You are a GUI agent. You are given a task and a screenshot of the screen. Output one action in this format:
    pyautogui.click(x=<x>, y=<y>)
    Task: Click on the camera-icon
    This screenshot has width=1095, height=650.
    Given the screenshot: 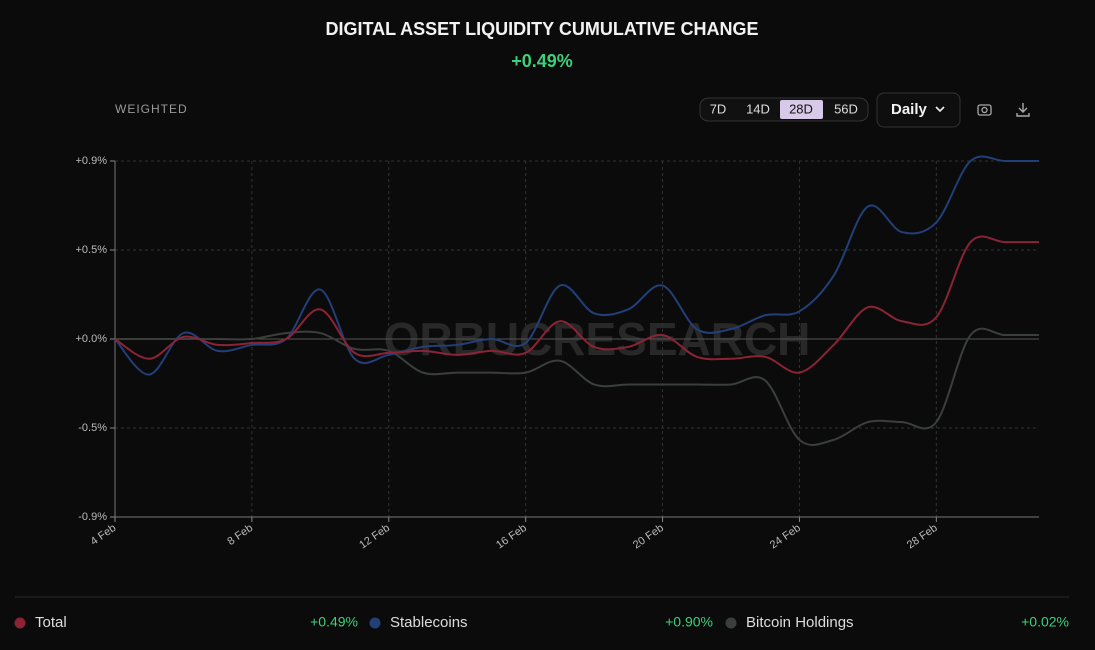 What is the action you would take?
    pyautogui.click(x=984, y=110)
    